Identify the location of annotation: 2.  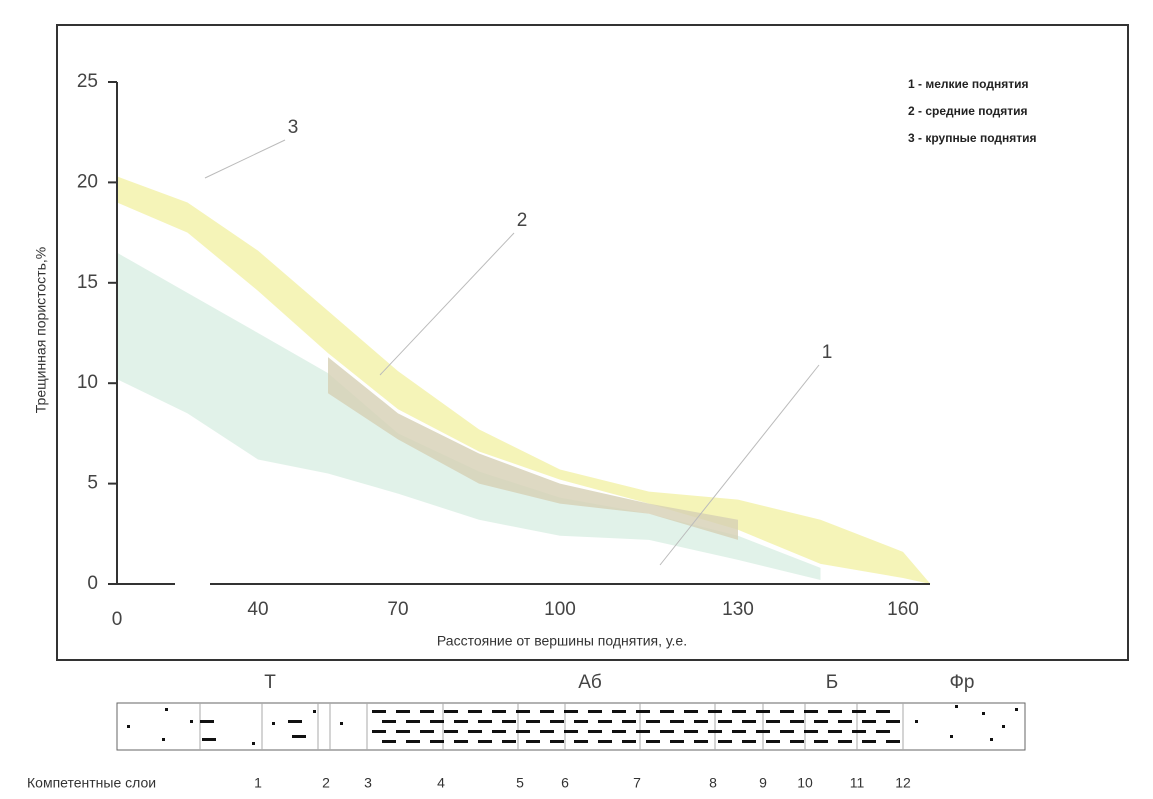
(522, 220).